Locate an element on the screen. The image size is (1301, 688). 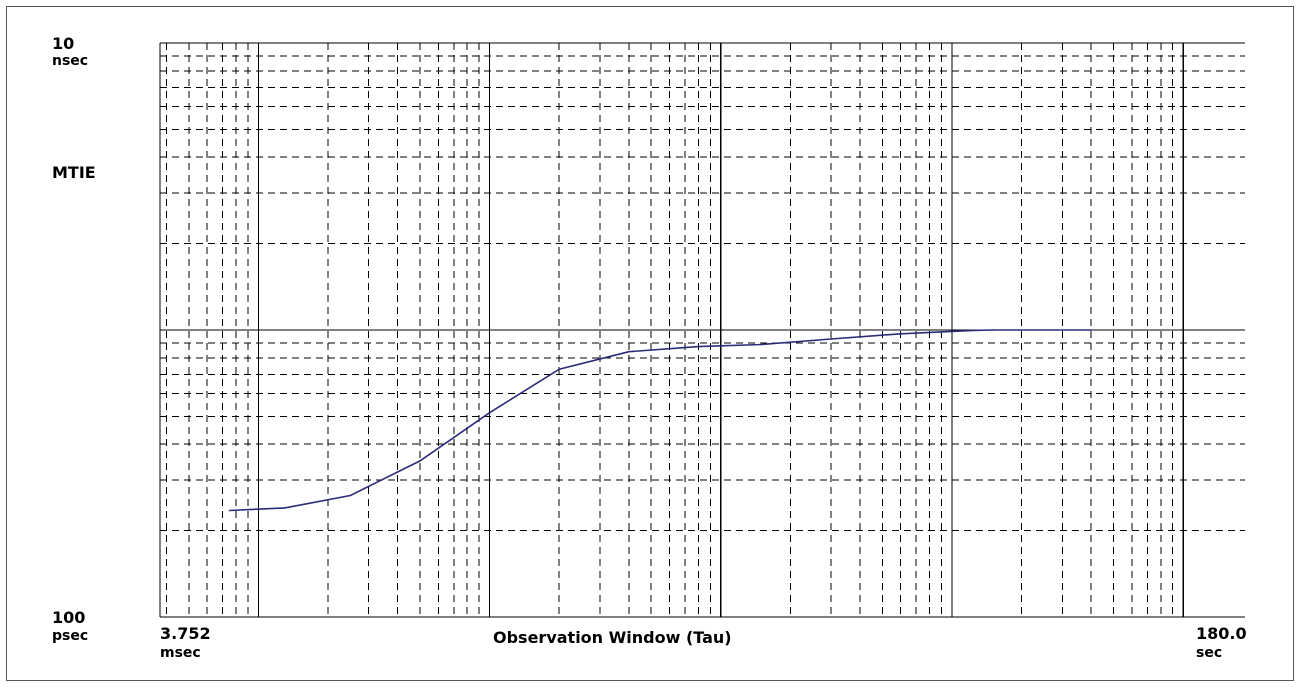
y-top-unit-label: nsec is located at coordinates (70, 61).